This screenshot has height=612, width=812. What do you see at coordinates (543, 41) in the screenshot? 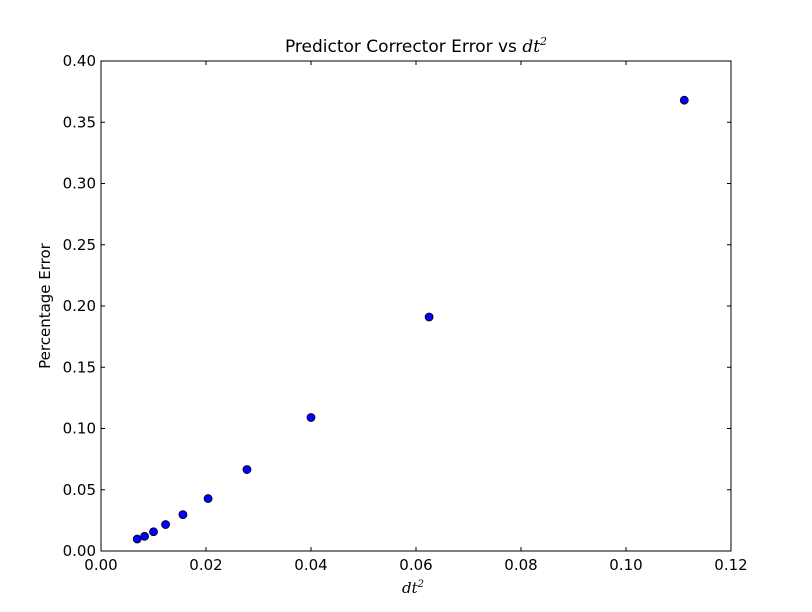
I see `chart-title-math-exponent: 2` at bounding box center [543, 41].